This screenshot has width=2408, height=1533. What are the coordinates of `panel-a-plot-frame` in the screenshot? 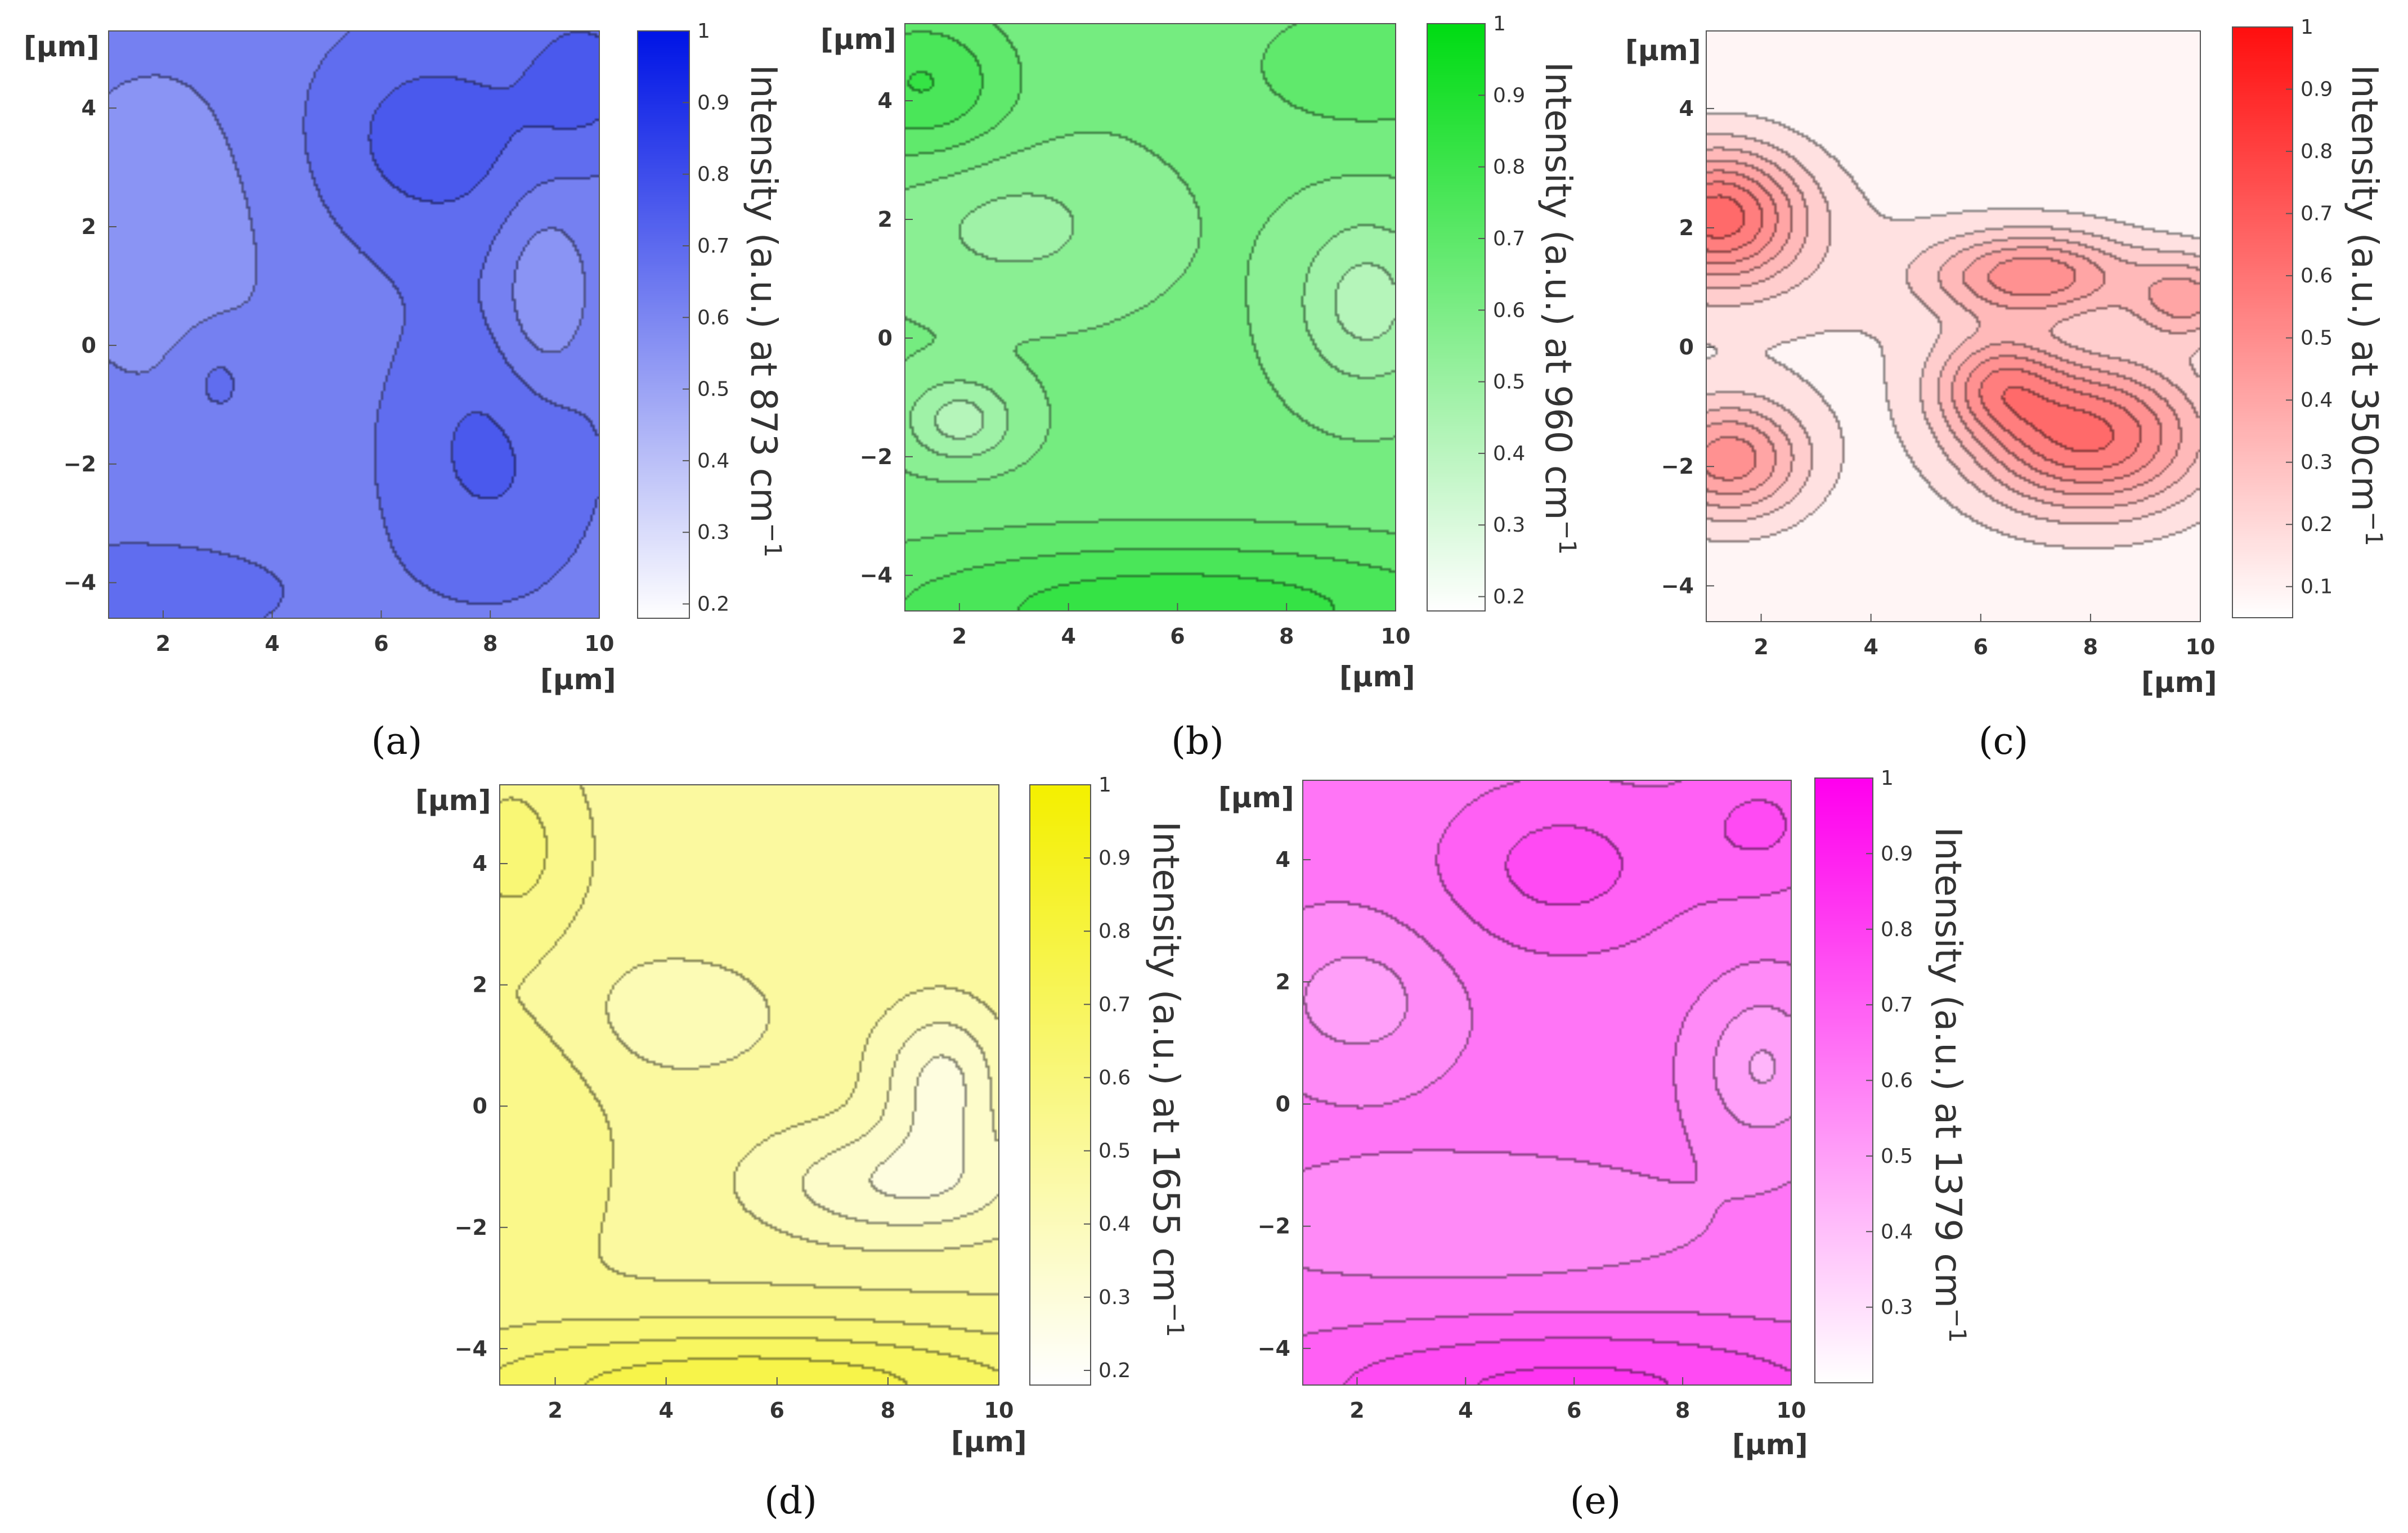 It's located at (354, 325).